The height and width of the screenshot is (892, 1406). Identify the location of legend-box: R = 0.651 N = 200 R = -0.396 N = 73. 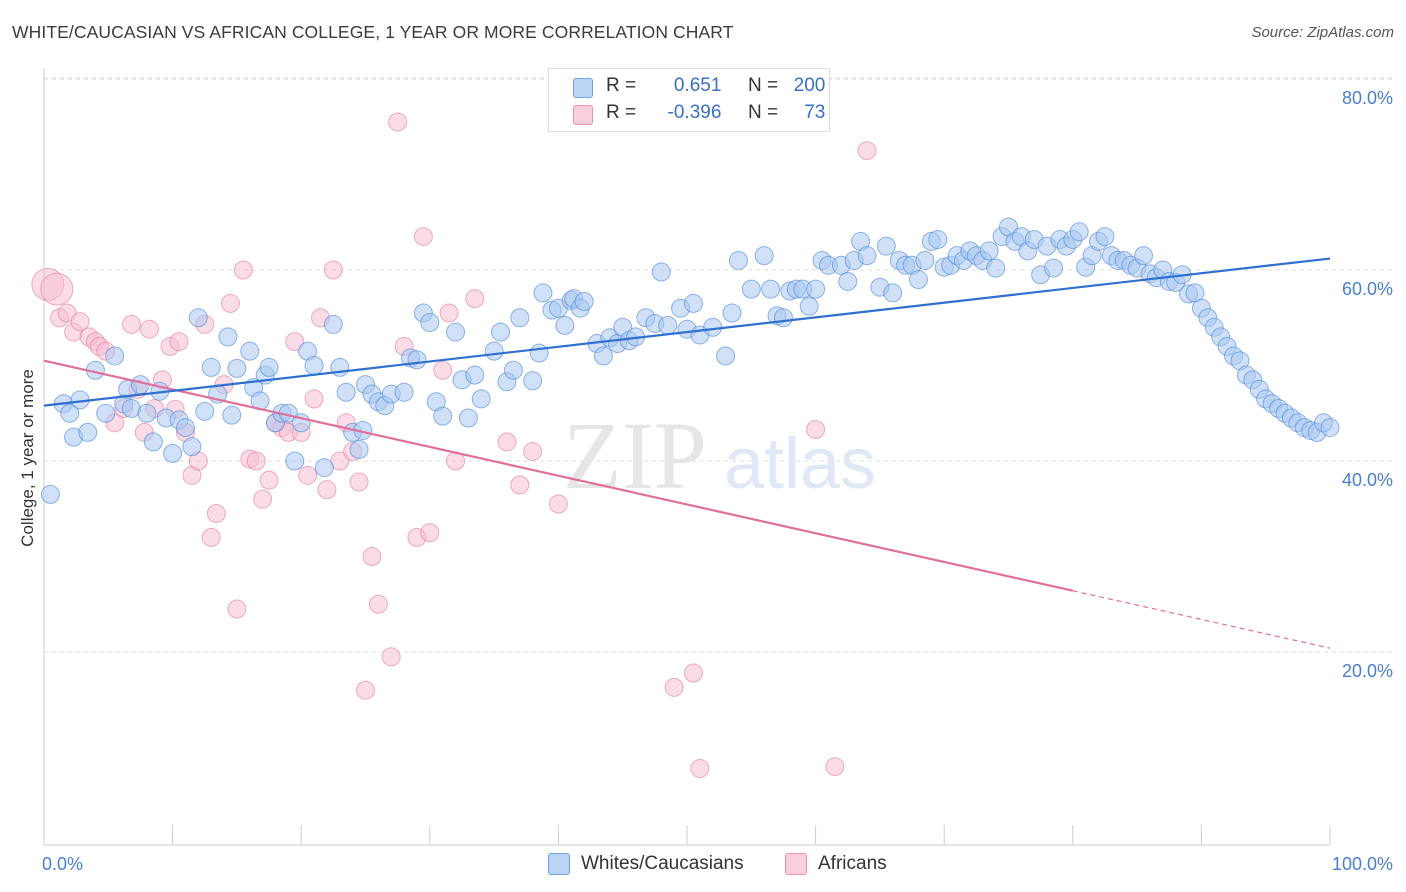
(689, 100).